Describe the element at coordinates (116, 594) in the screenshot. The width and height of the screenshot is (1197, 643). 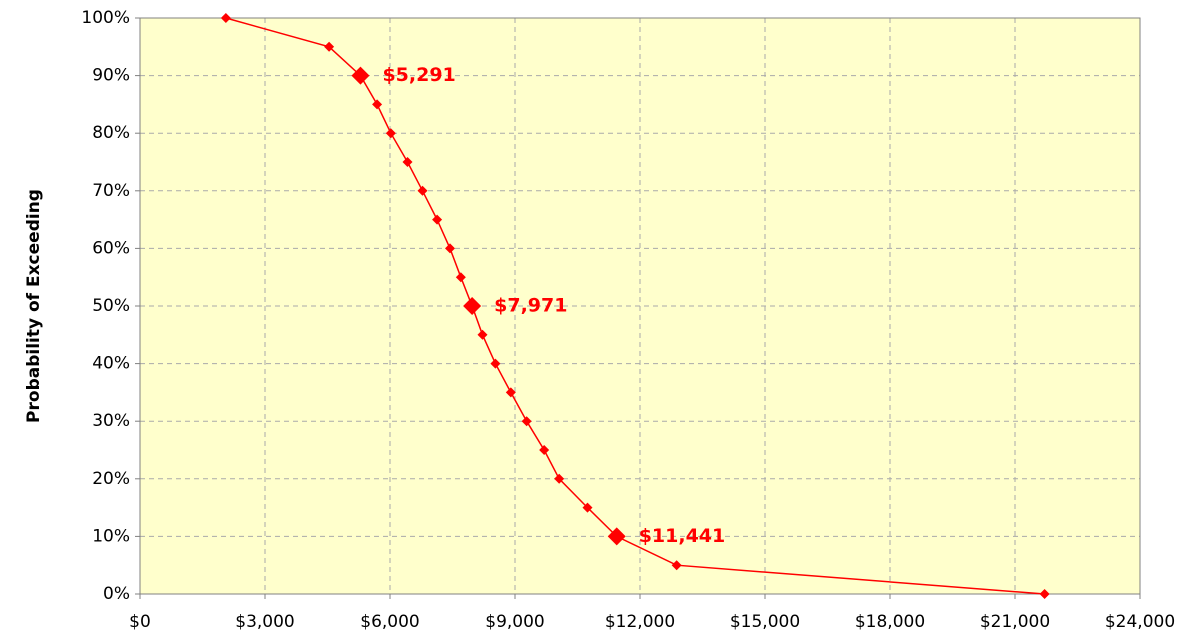
I see `y-tick-label: 0%` at that location.